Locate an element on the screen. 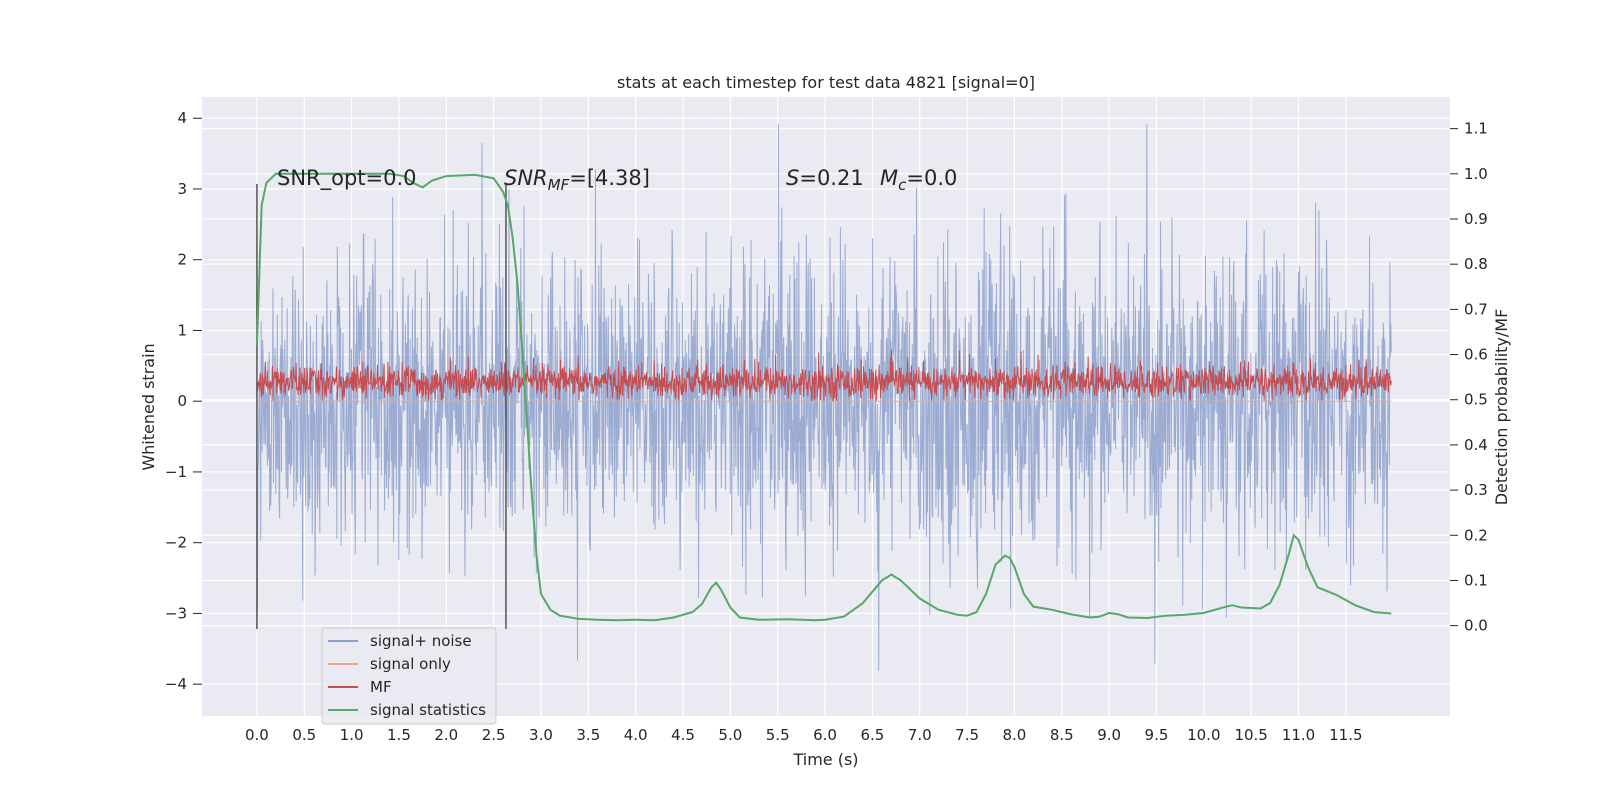 The height and width of the screenshot is (800, 1600). mc-value: =0.0 is located at coordinates (931, 178).